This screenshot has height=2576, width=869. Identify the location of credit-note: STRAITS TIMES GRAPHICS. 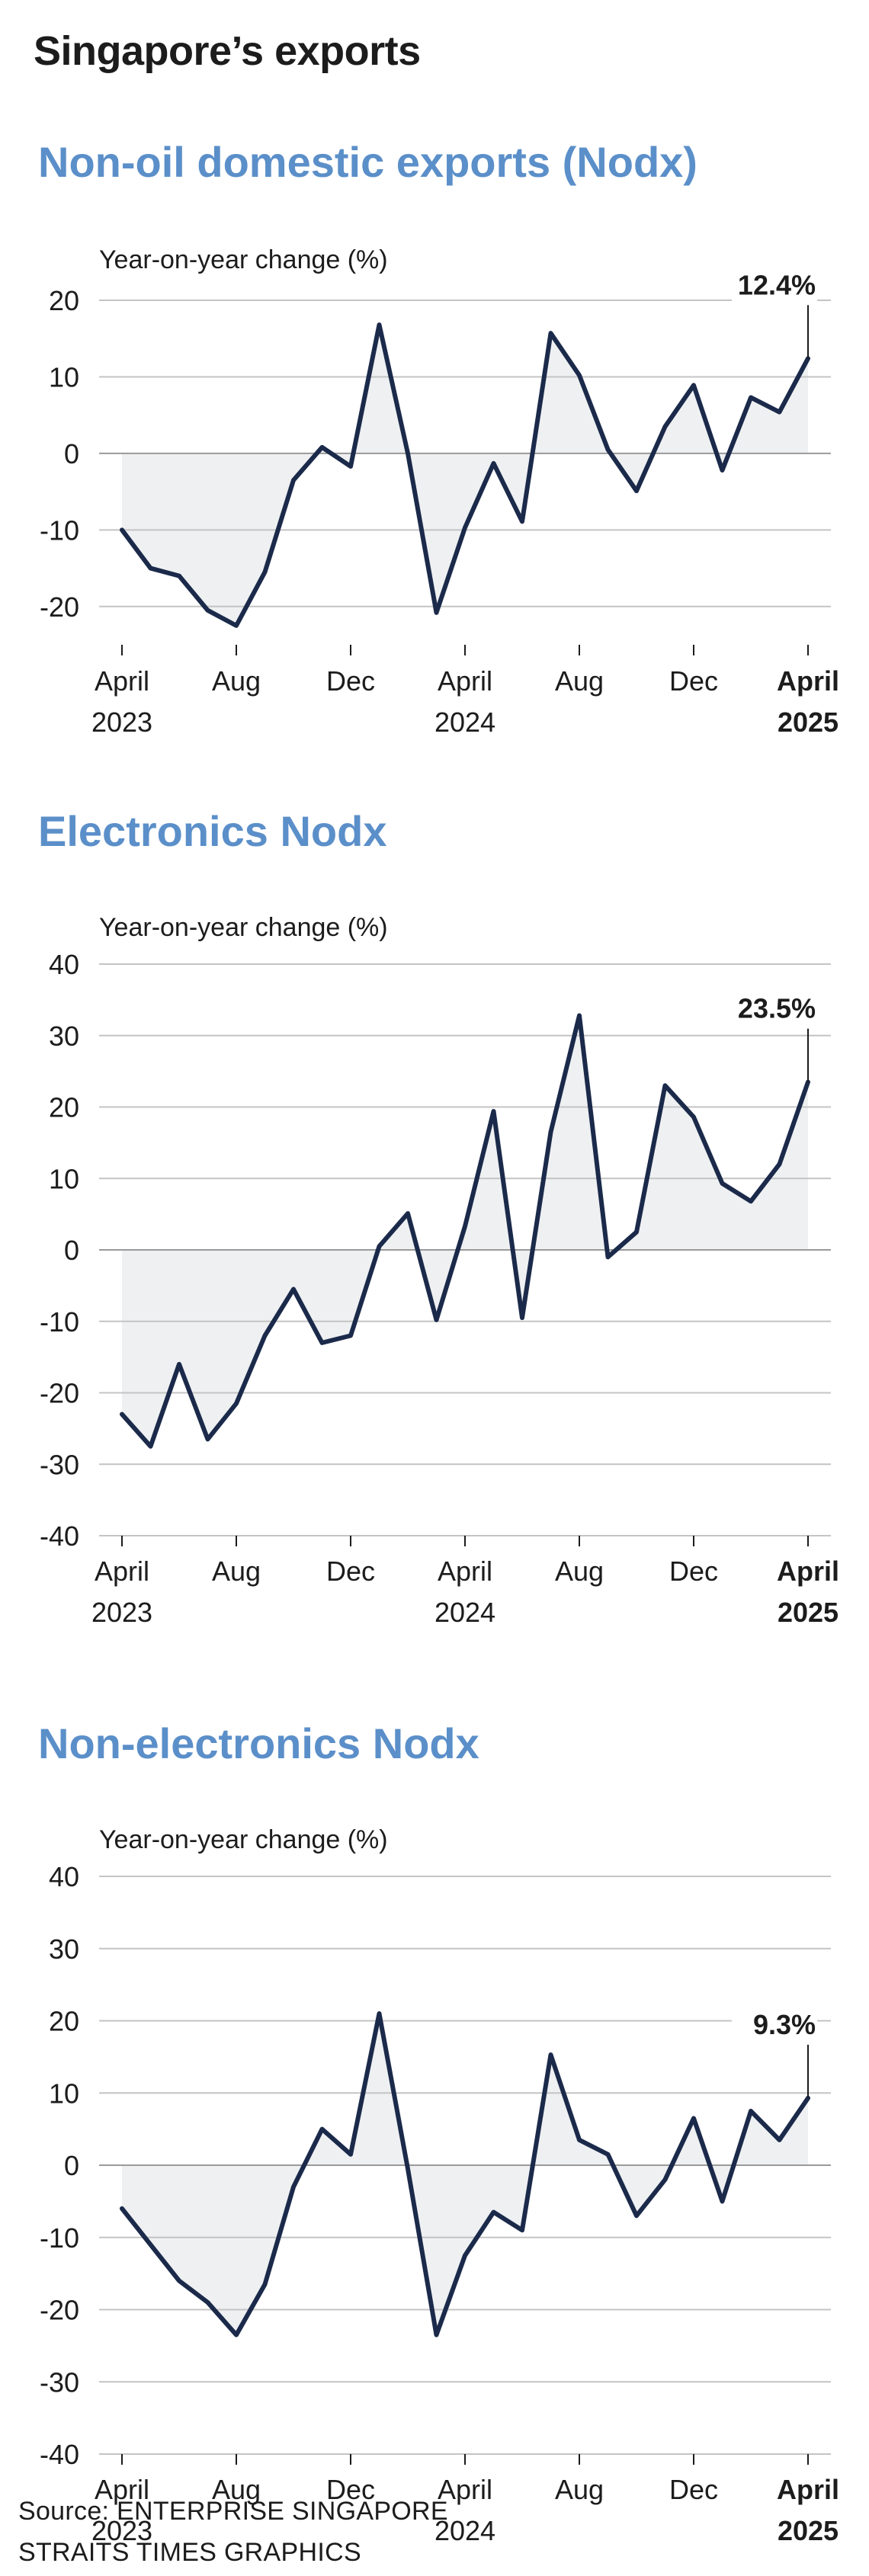
(189, 2552).